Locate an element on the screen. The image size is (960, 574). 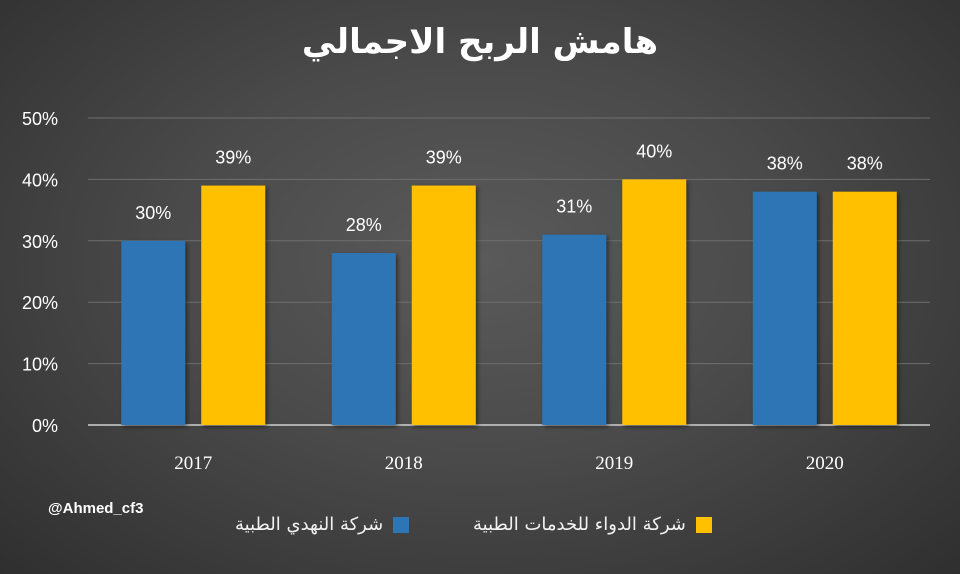
x-tick-label: 2019 is located at coordinates (614, 463).